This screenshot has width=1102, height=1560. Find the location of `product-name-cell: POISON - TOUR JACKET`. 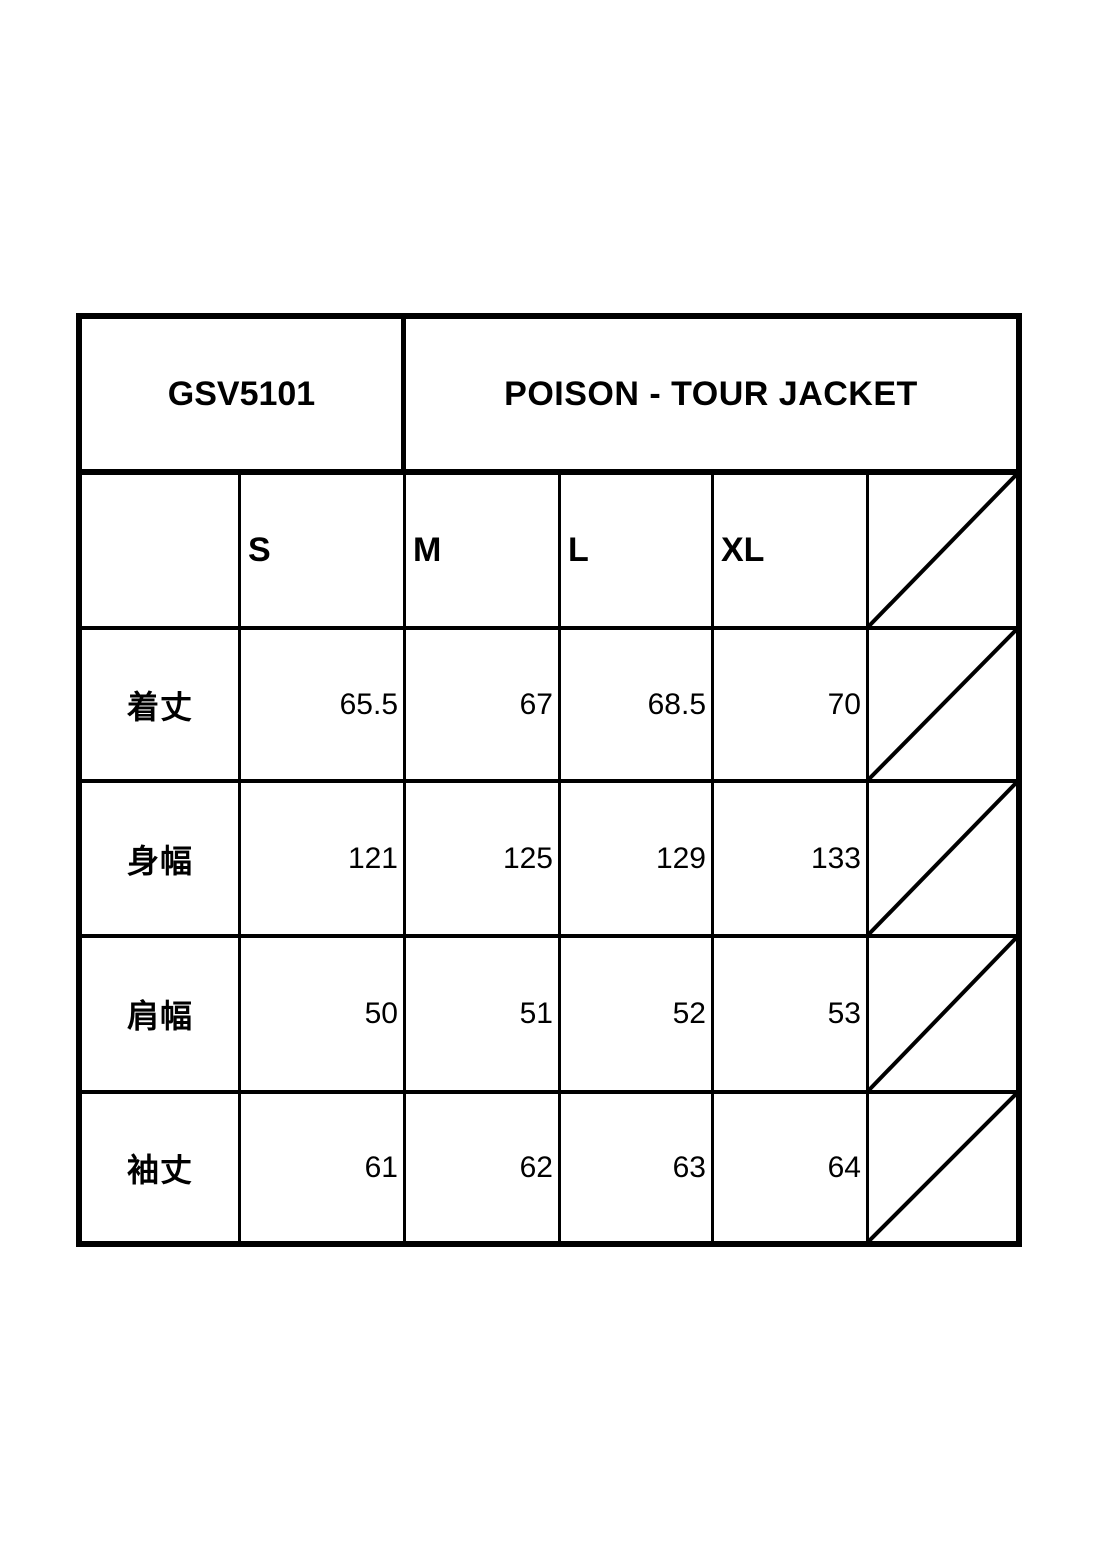

product-name-cell: POISON - TOUR JACKET is located at coordinates (711, 397).